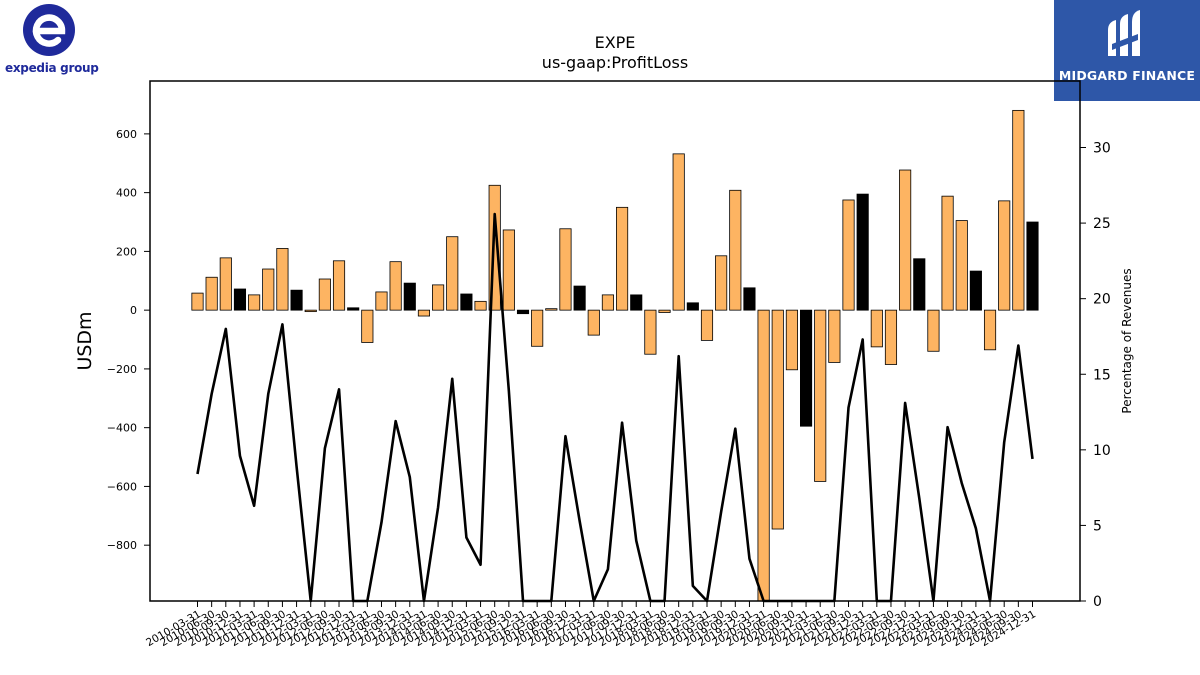 The width and height of the screenshot is (1200, 675). What do you see at coordinates (1102, 300) in the screenshot?
I see `y2-tick-label: 20` at bounding box center [1102, 300].